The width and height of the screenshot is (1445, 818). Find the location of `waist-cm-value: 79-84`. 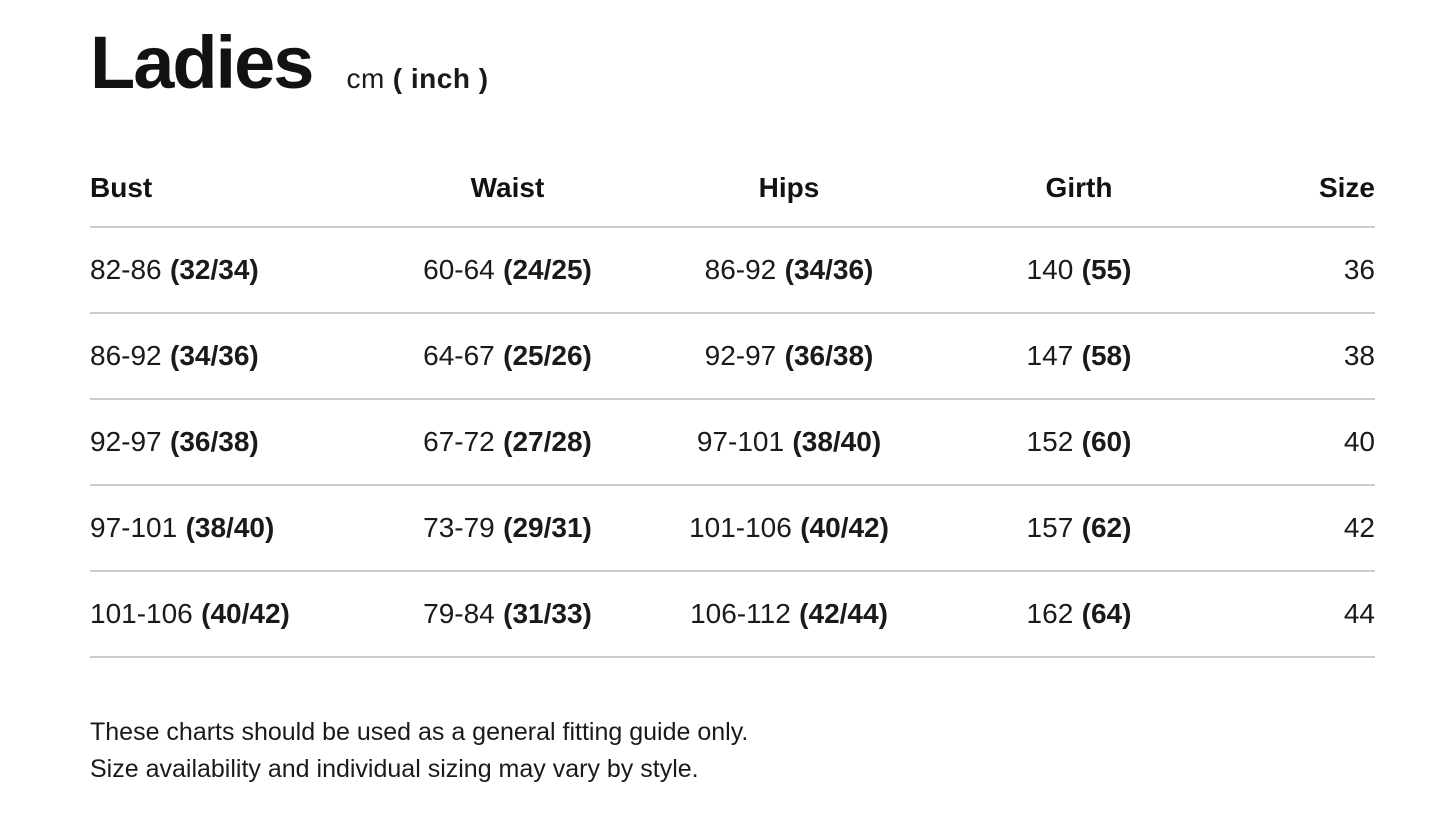

waist-cm-value: 79-84 is located at coordinates (459, 613).